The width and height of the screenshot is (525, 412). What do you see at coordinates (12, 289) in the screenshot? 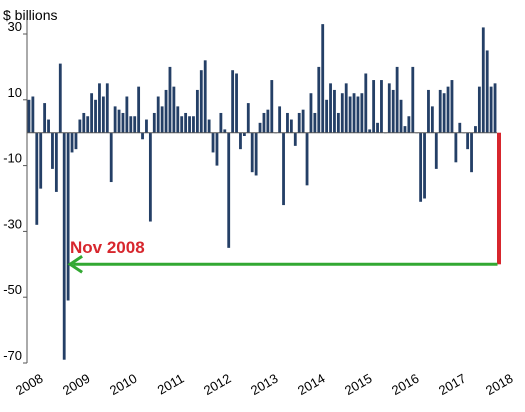
I see `y-tick-label: -50` at bounding box center [12, 289].